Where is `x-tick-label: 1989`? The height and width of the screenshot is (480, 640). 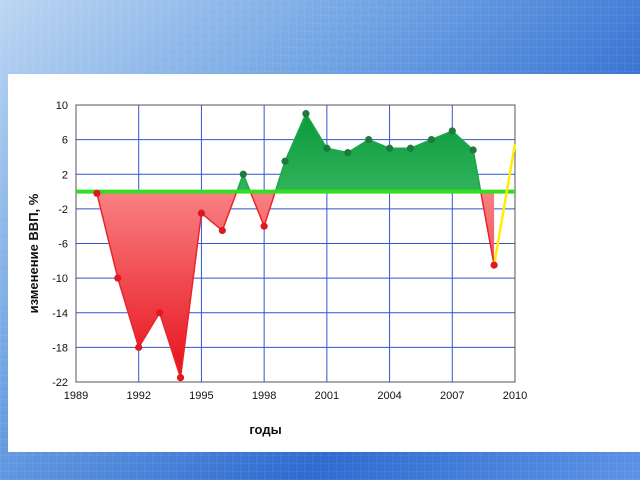
x-tick-label: 1989 is located at coordinates (76, 396).